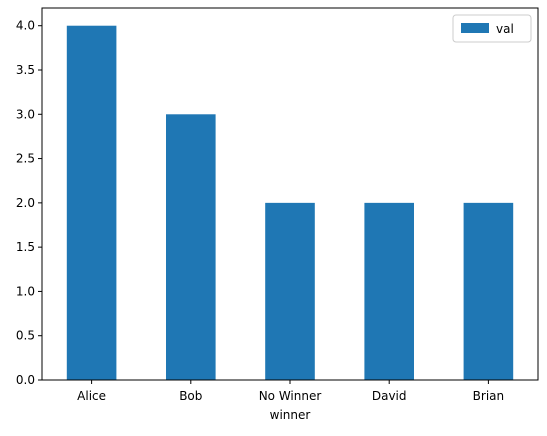 This screenshot has height=436, width=547. What do you see at coordinates (25, 26) in the screenshot?
I see `y-tick-label: 4.0` at bounding box center [25, 26].